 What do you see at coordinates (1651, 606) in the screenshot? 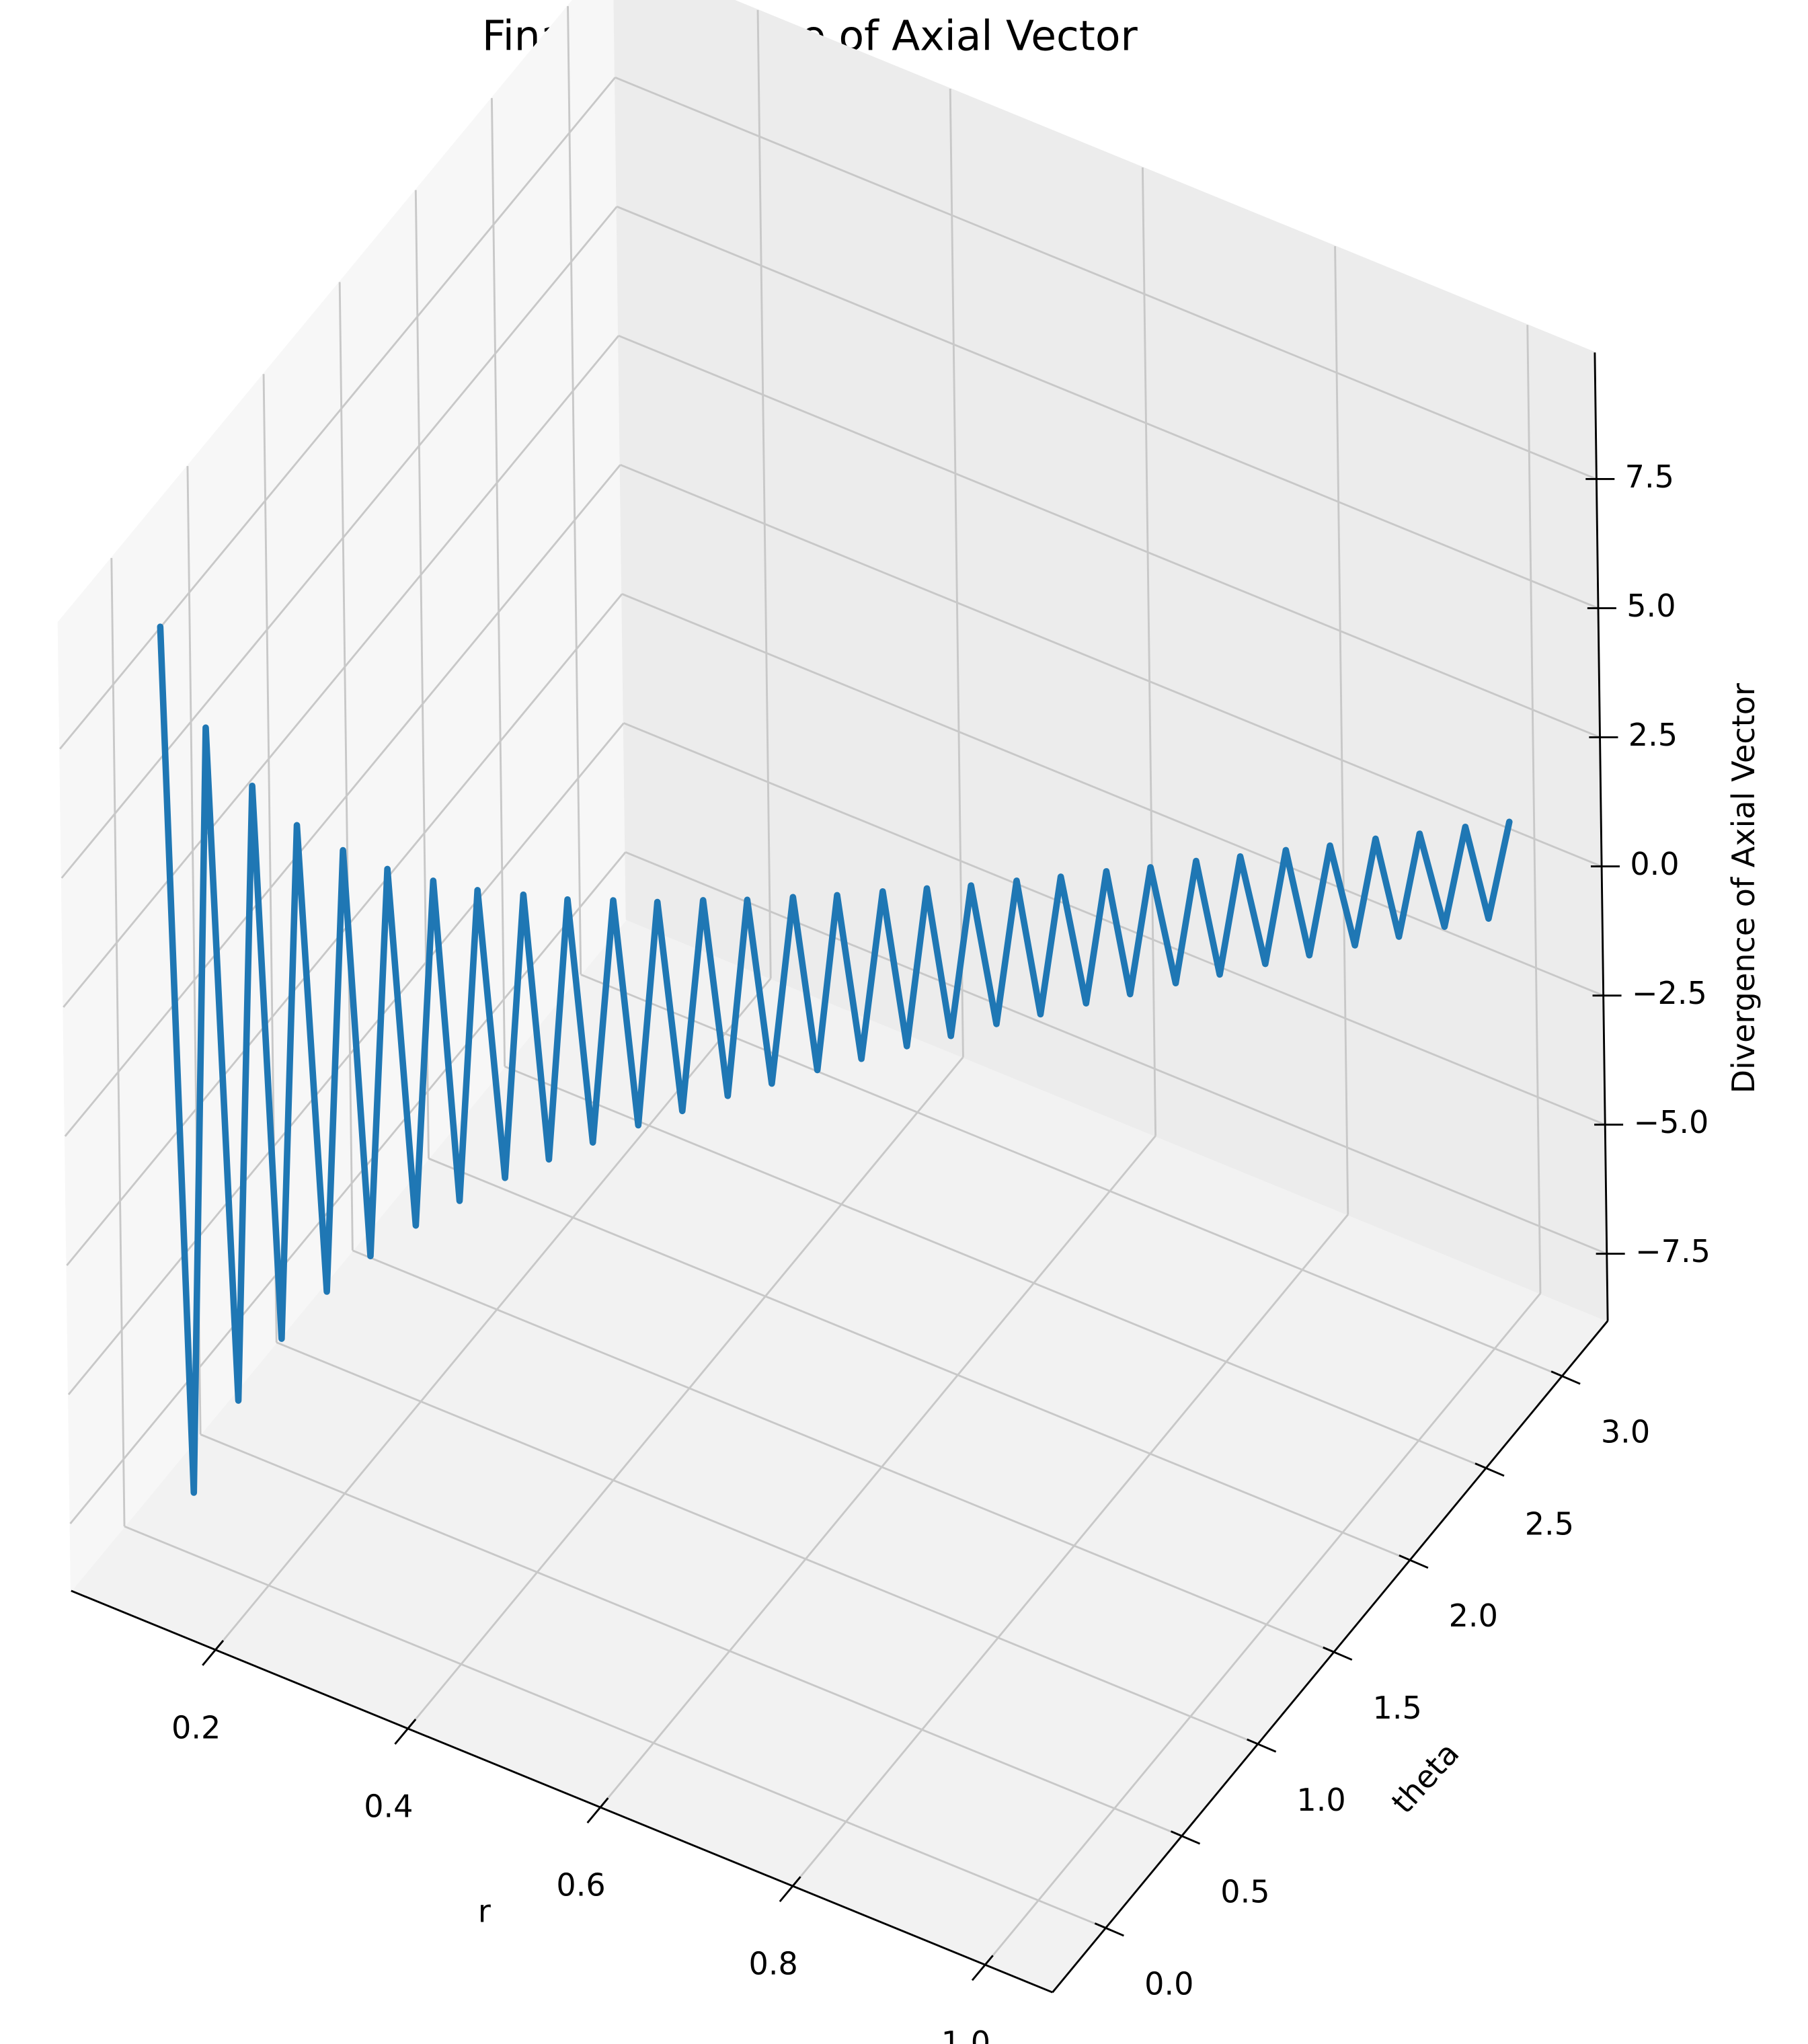
I see `z-tick-label: 5.0` at bounding box center [1651, 606].